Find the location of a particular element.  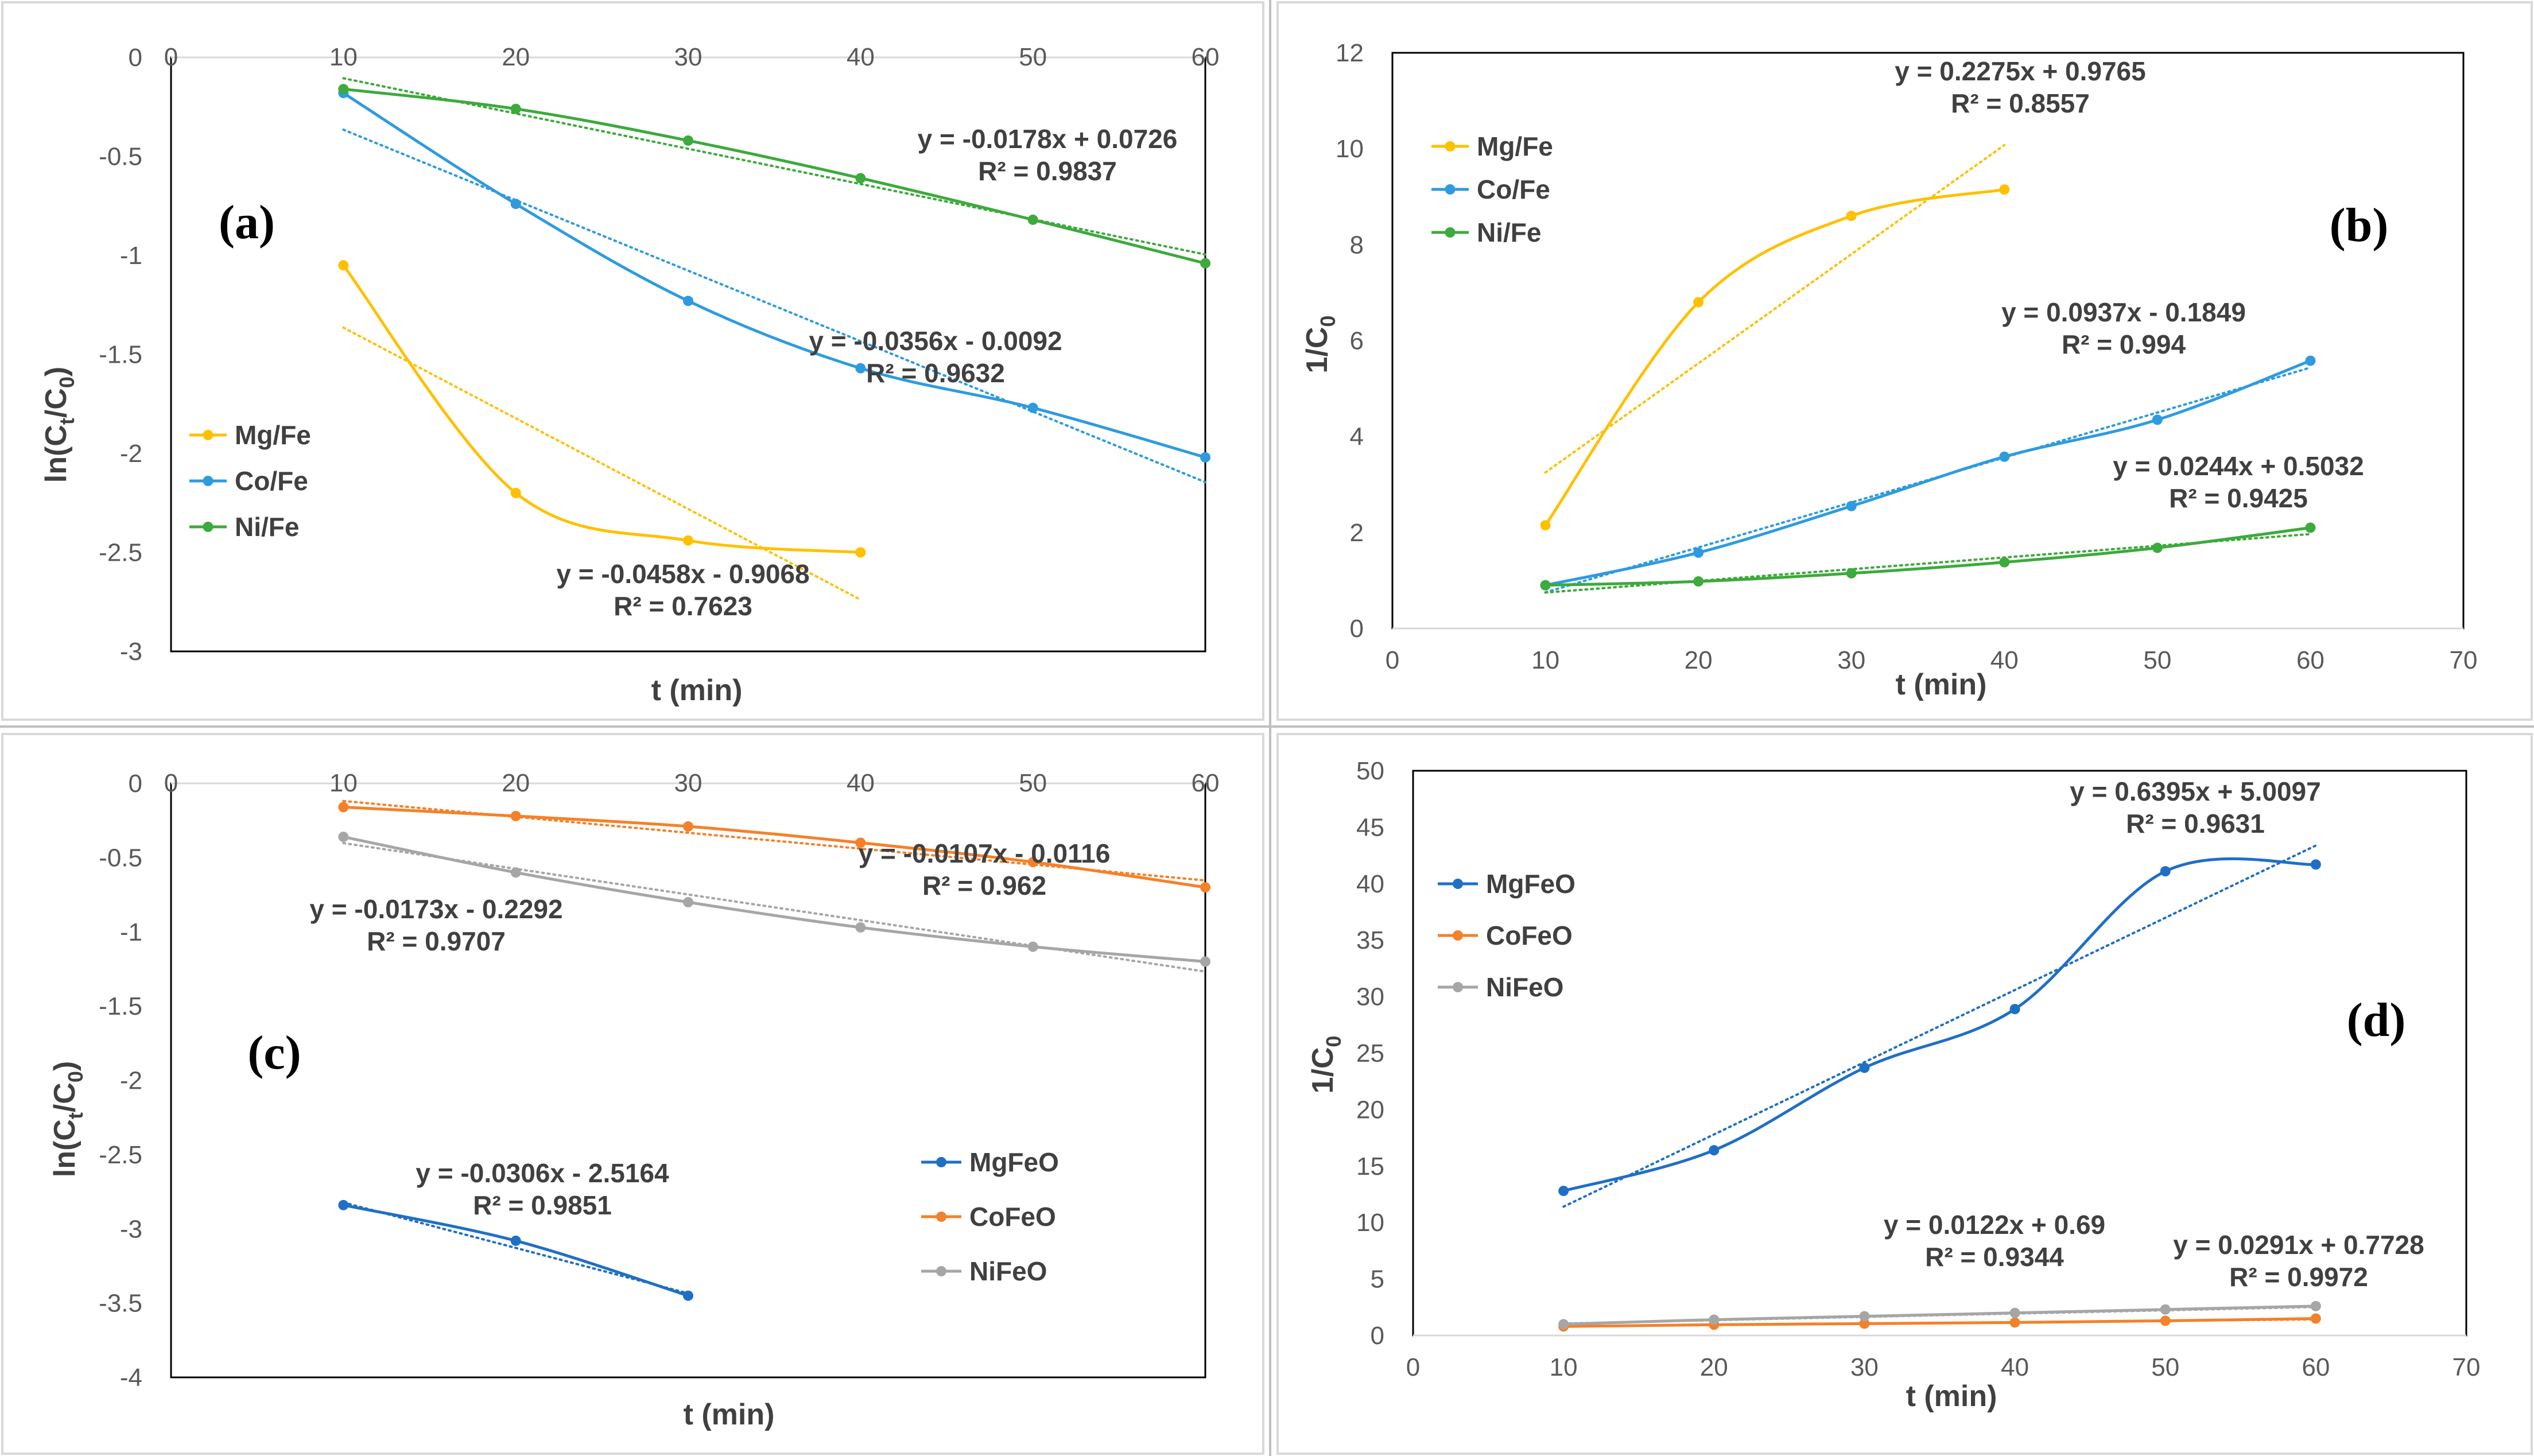

x-tick-label: 40 is located at coordinates (861, 783).